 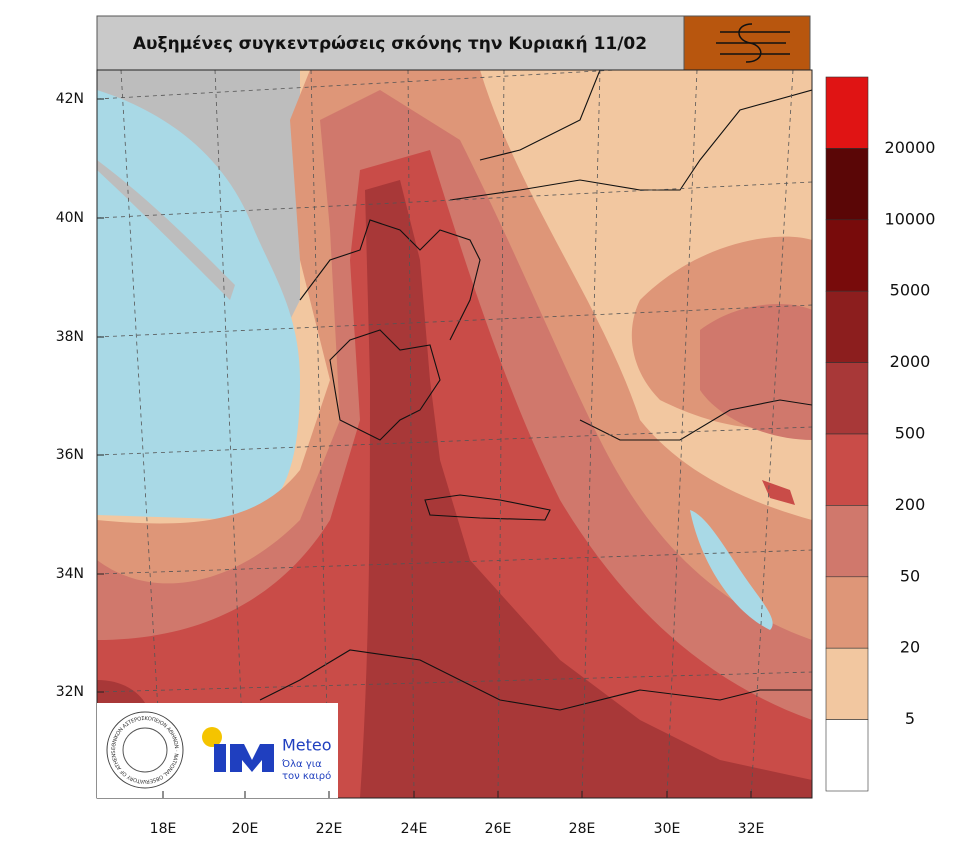 What do you see at coordinates (910, 433) in the screenshot?
I see `colorbar-label: 500` at bounding box center [910, 433].